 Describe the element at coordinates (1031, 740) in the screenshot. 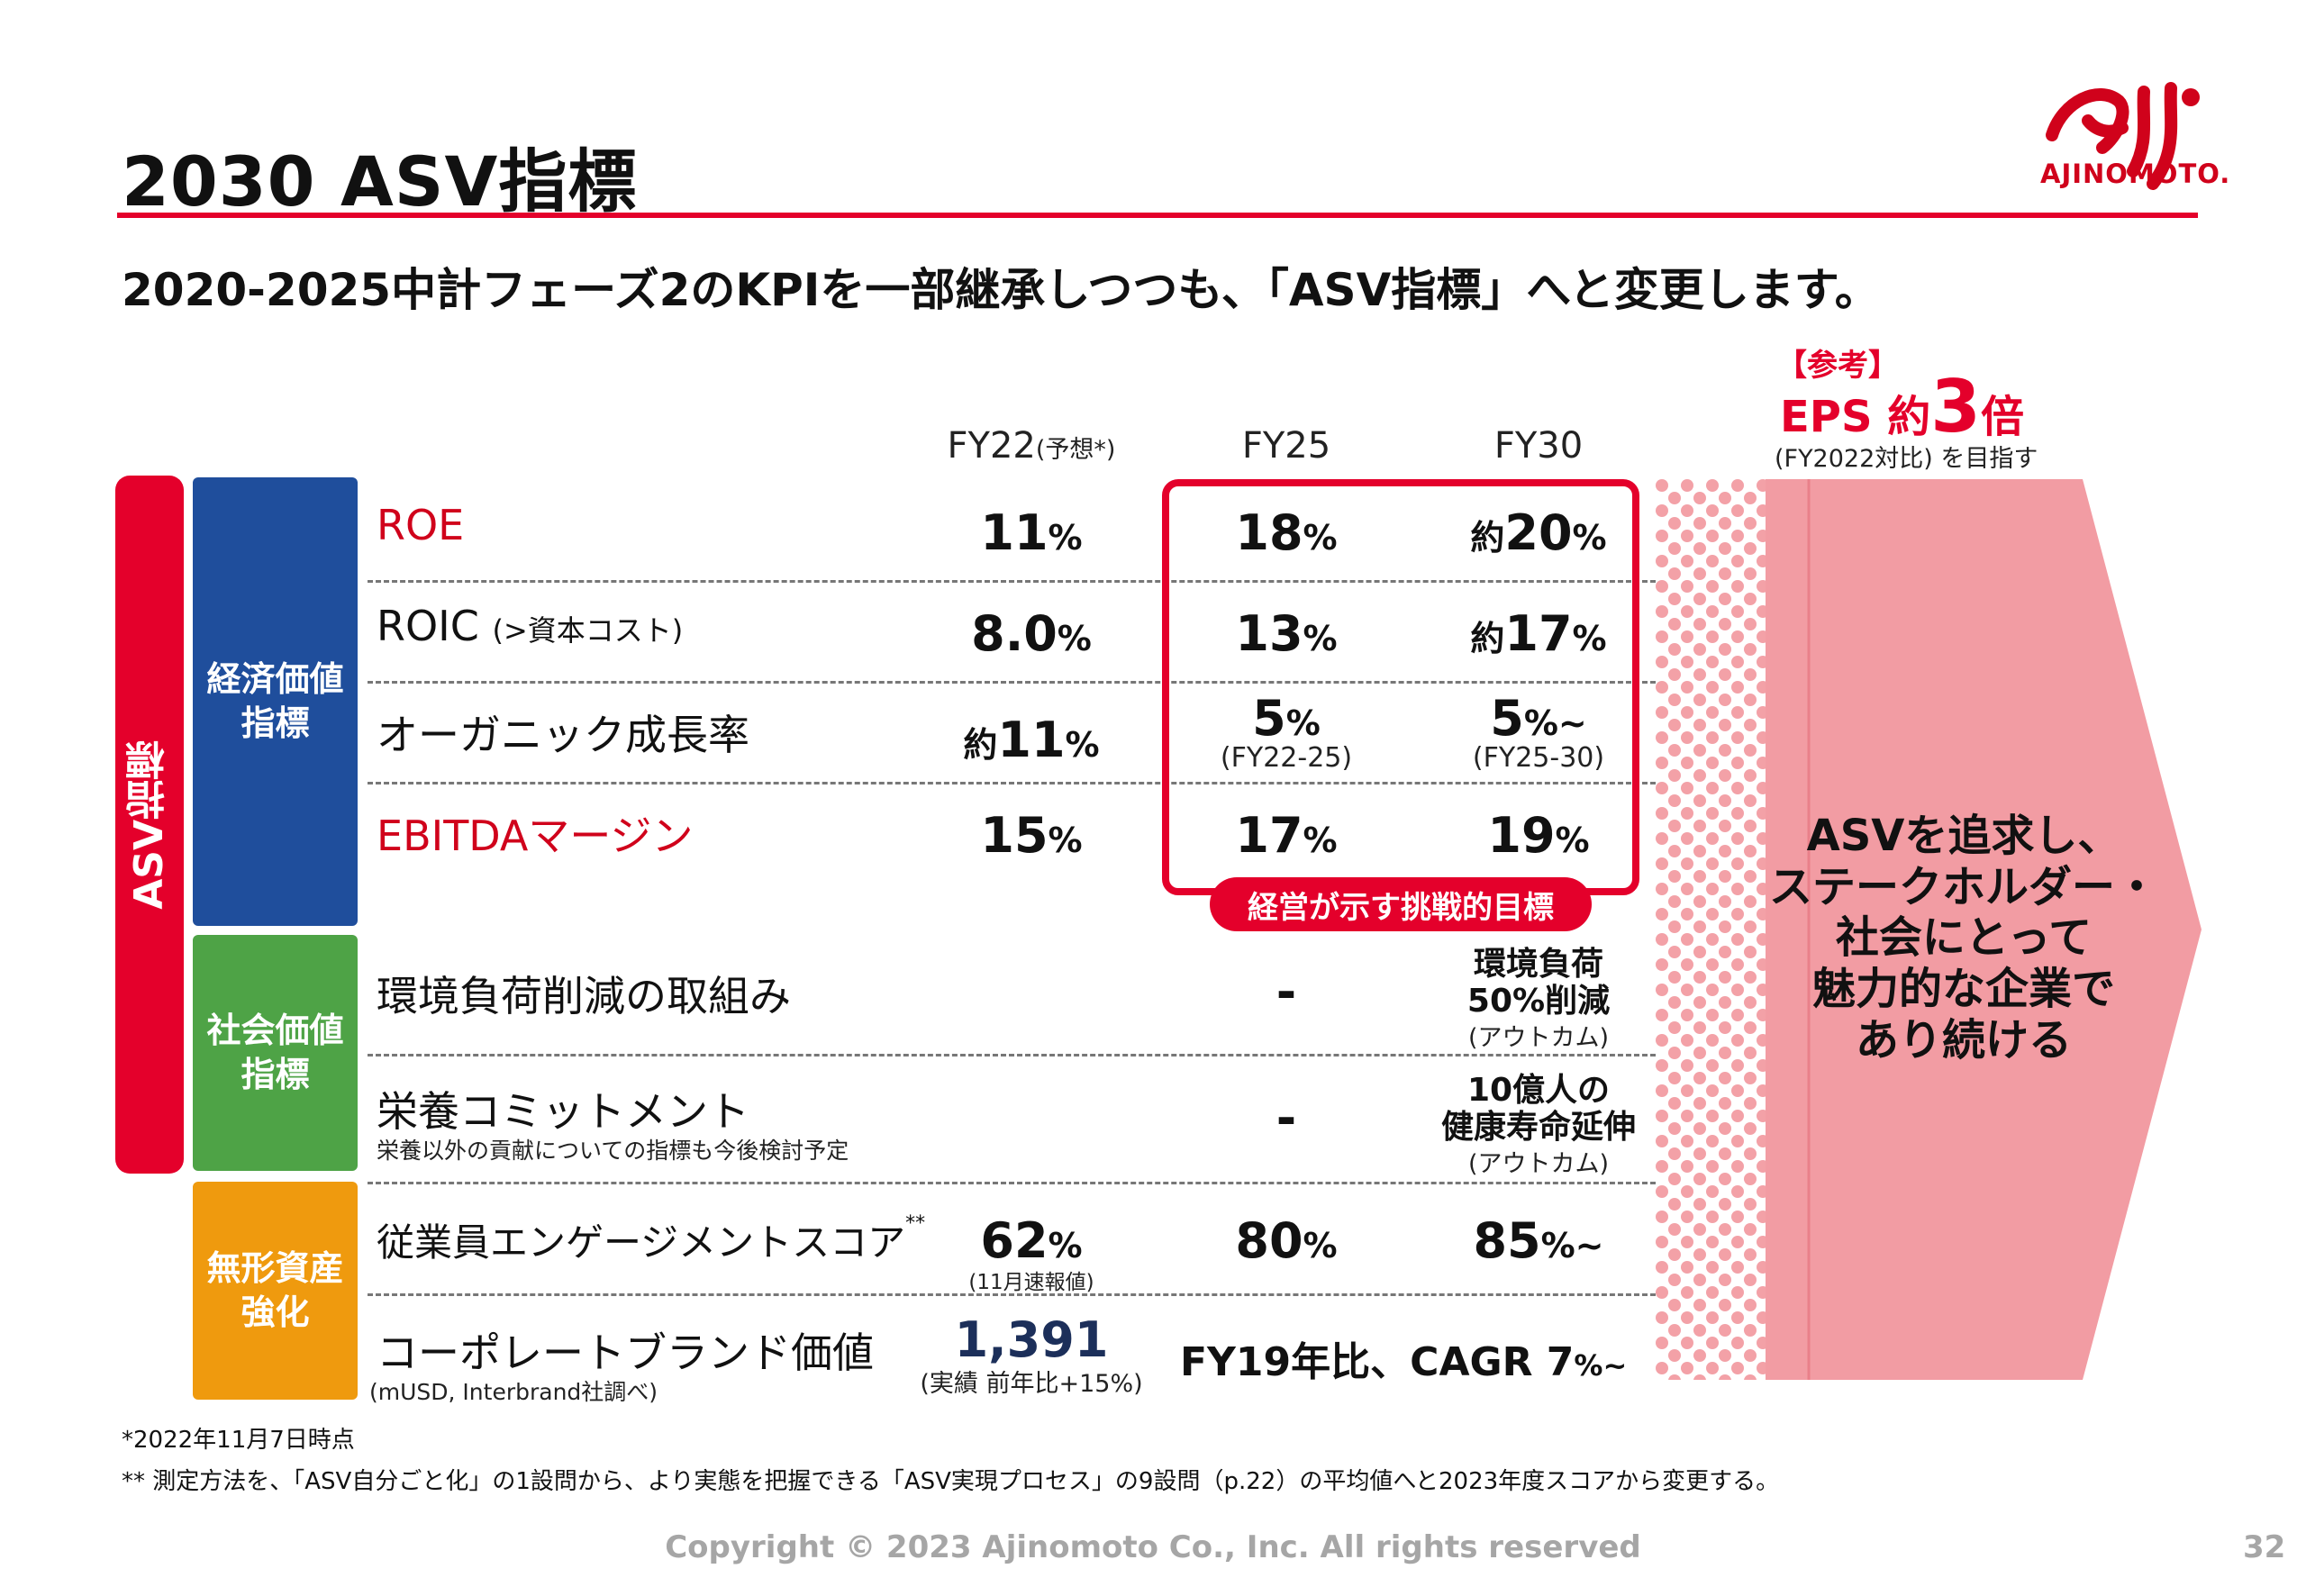

I see `organic-fy22: 約11%` at that location.